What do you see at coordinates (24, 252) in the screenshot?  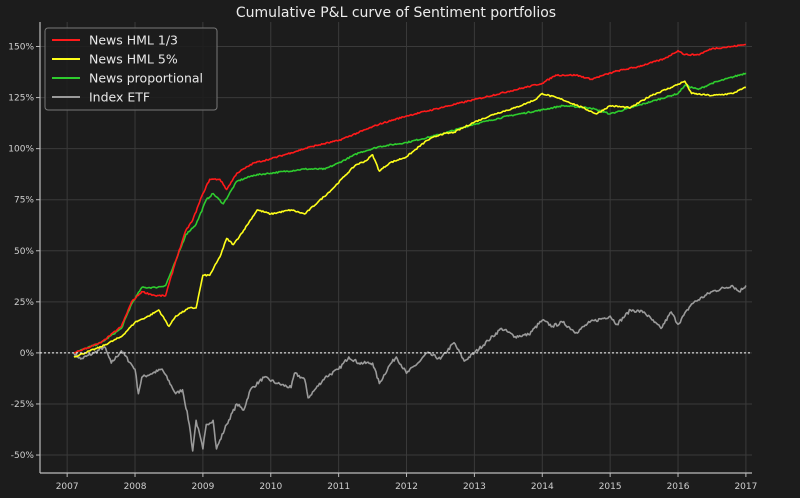 I see `y-tick-label: 50%` at bounding box center [24, 252].